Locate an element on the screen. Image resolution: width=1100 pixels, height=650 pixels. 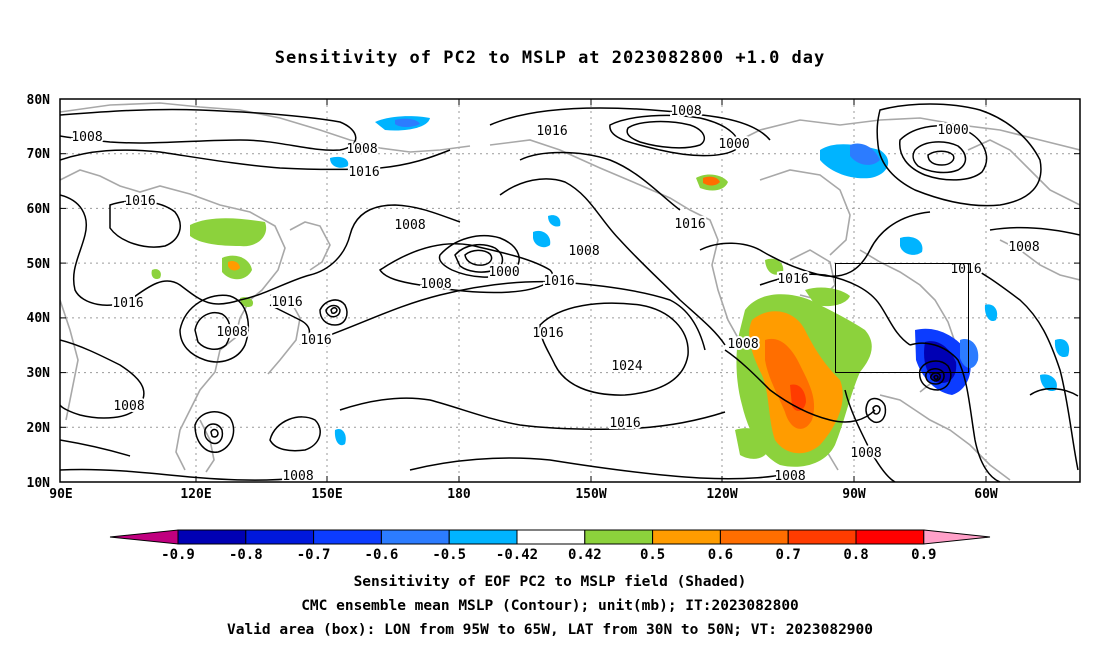
colorbar-label: -0.9 is located at coordinates (178, 555).